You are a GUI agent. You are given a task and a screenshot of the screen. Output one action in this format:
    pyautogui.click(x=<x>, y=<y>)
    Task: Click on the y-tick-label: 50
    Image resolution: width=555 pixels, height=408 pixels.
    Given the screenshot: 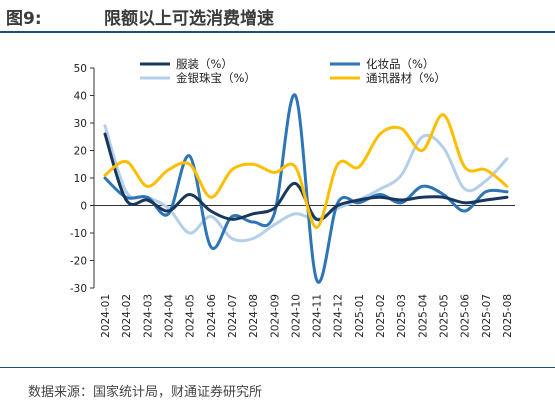 What is the action you would take?
    pyautogui.click(x=80, y=69)
    